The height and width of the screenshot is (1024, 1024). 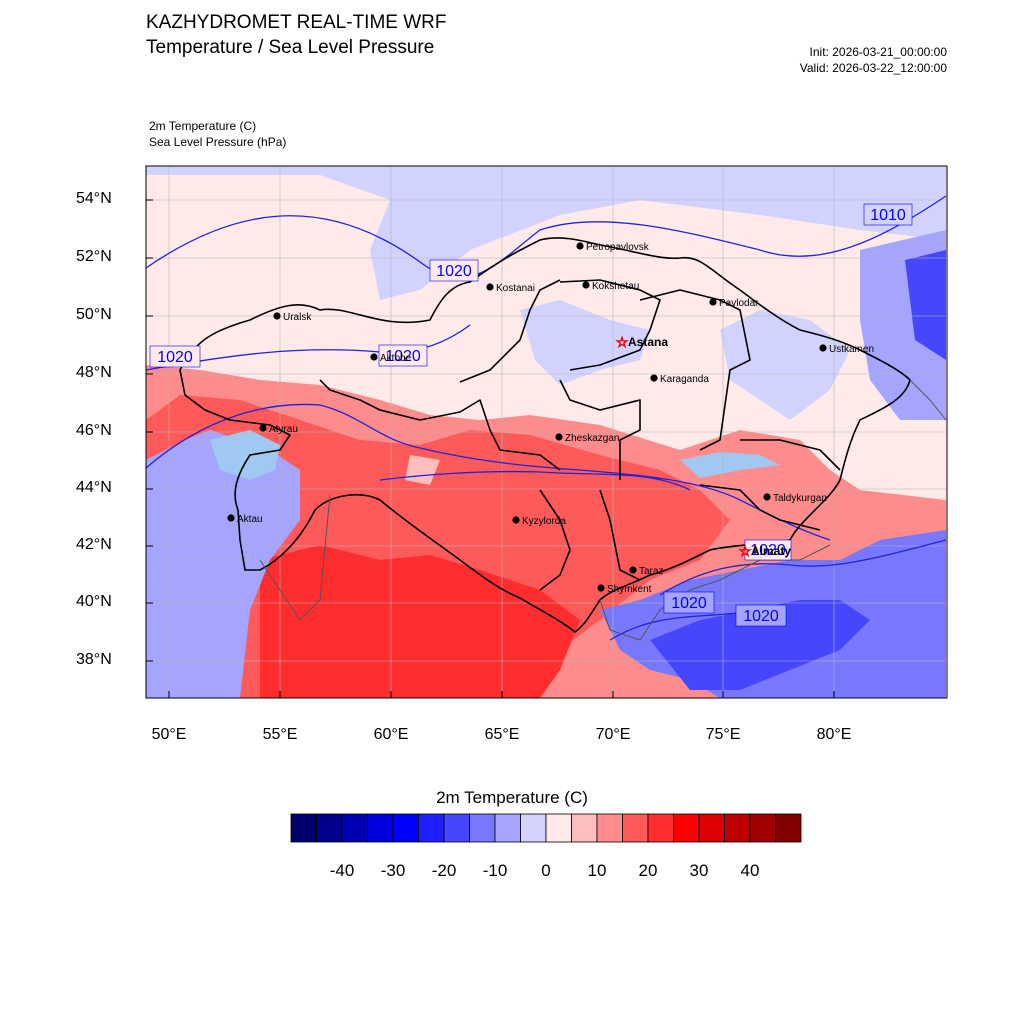 What do you see at coordinates (396, 358) in the screenshot?
I see `city-label-aktobe: Aktobe` at bounding box center [396, 358].